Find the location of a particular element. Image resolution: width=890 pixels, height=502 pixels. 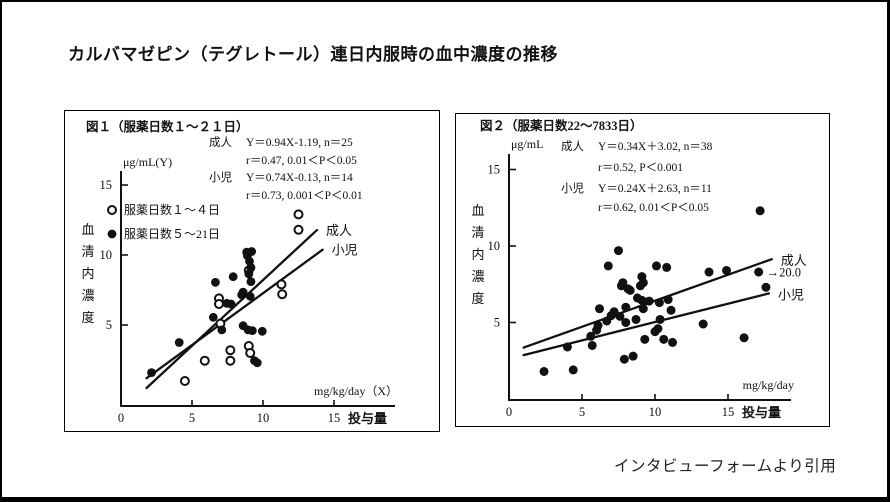

stats-equation: r＝0.62, 0.01＜P＜0.05 is located at coordinates (653, 208).